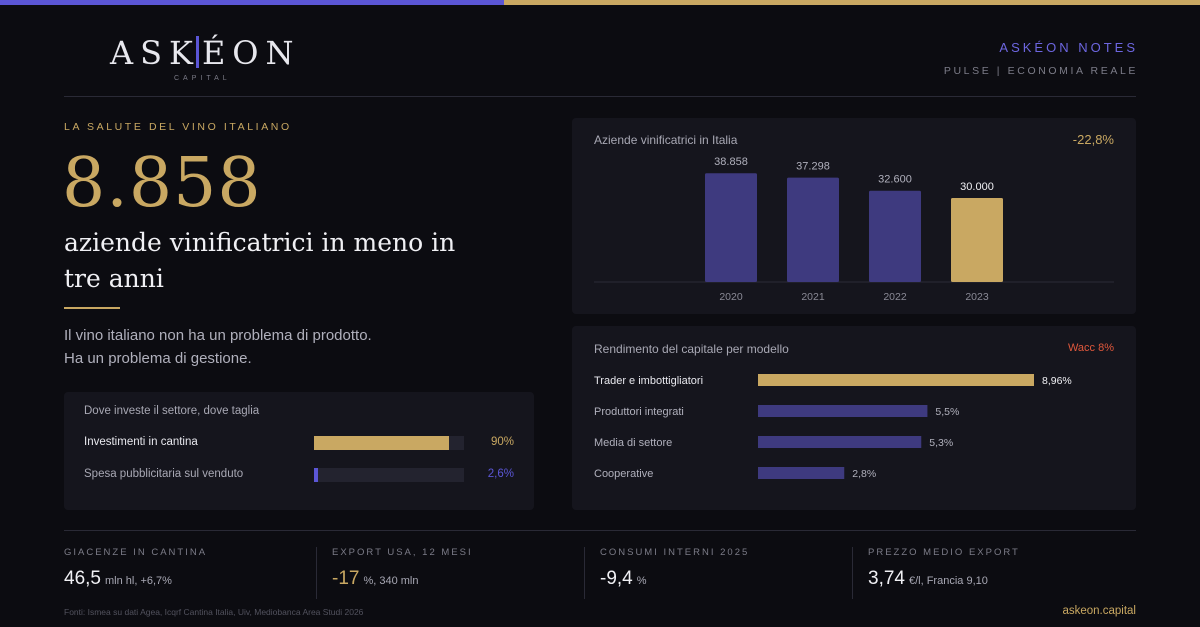  What do you see at coordinates (346, 578) in the screenshot?
I see `kpi-value: -17` at bounding box center [346, 578].